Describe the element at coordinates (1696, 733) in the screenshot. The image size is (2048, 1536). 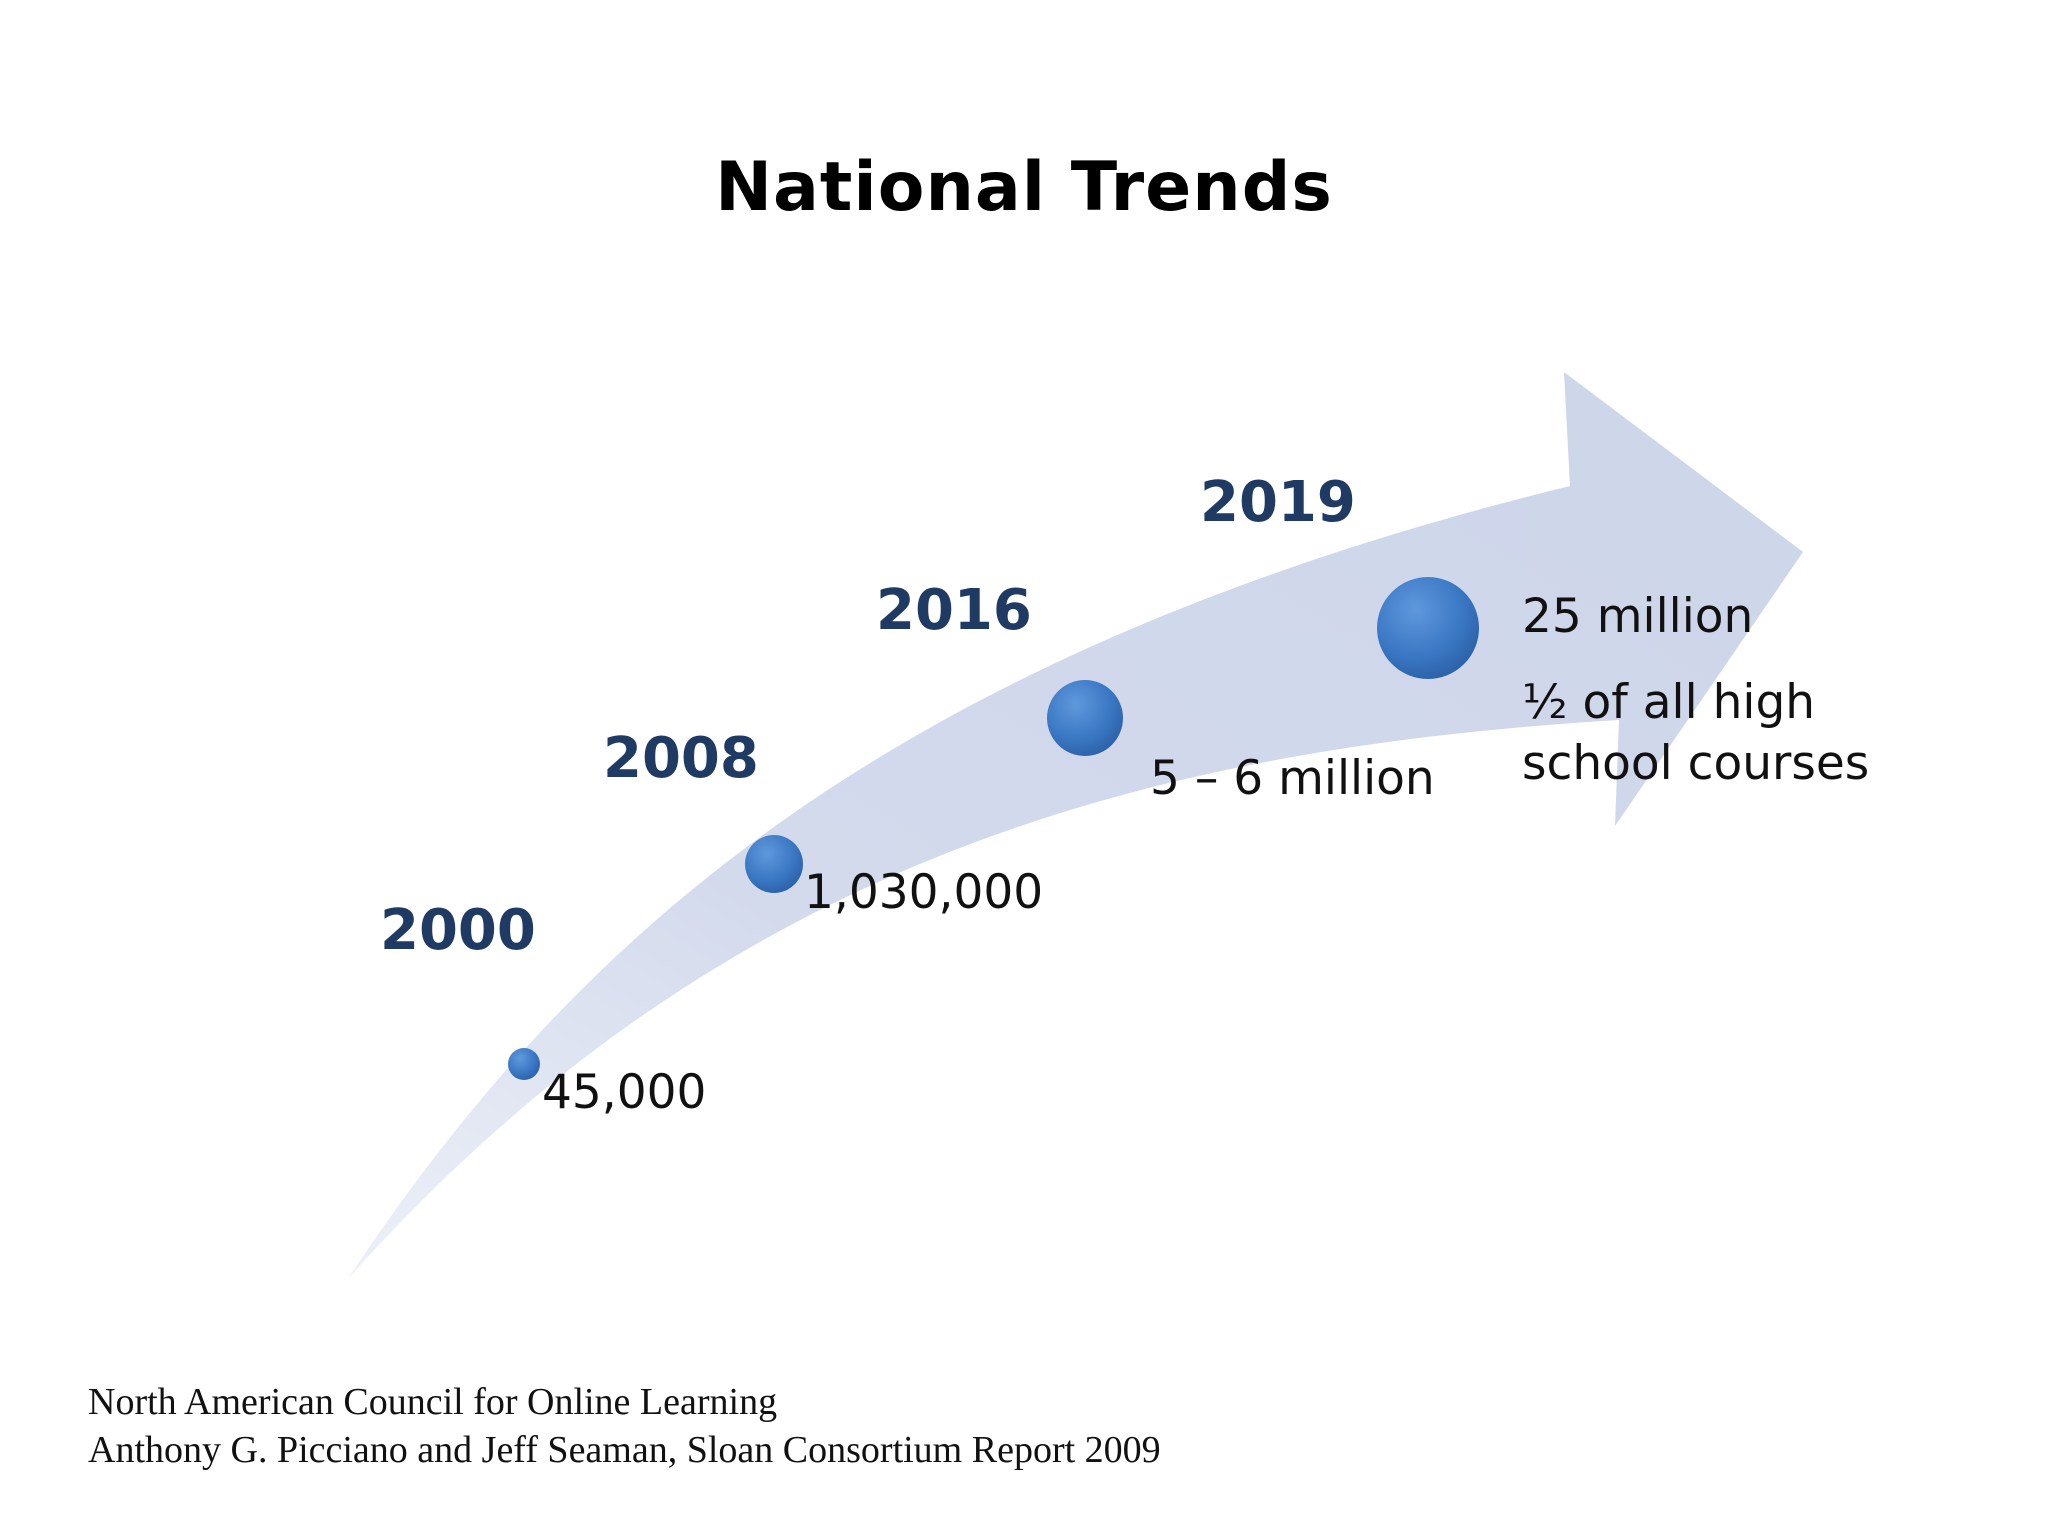
I see `note-label-2019: ½ of all high school courses` at that location.